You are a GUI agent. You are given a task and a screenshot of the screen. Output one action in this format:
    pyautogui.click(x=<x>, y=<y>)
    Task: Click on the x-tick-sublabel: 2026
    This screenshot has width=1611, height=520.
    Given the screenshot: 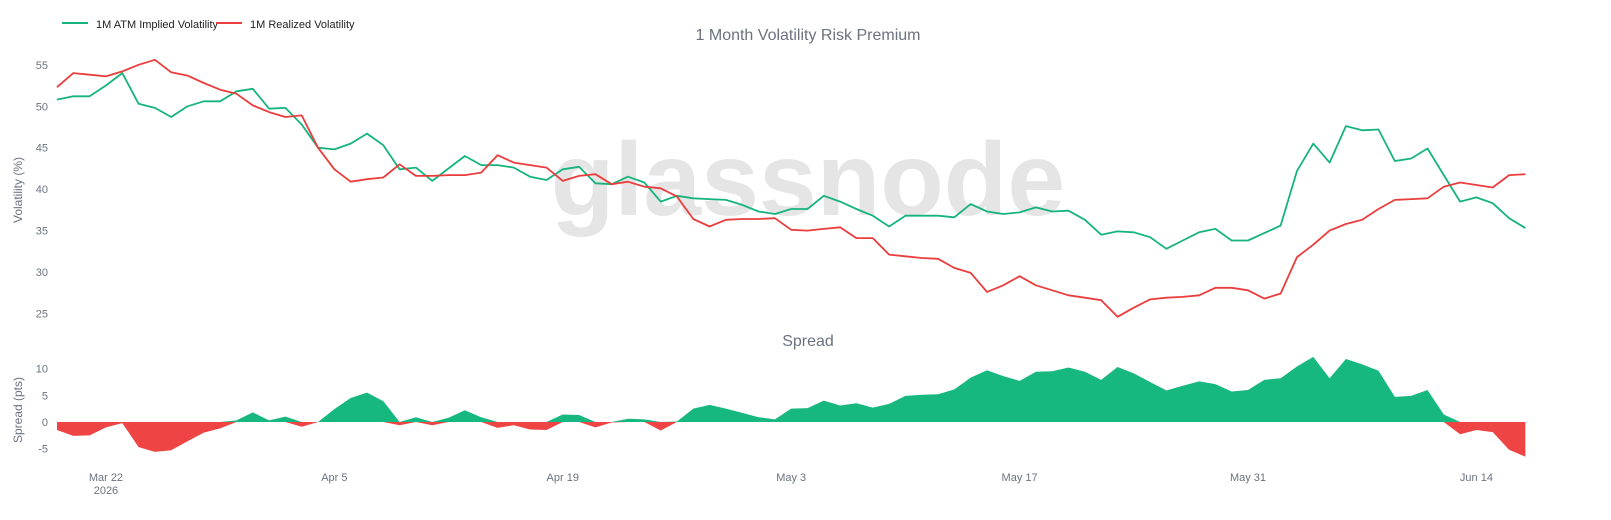 What is the action you would take?
    pyautogui.click(x=106, y=491)
    